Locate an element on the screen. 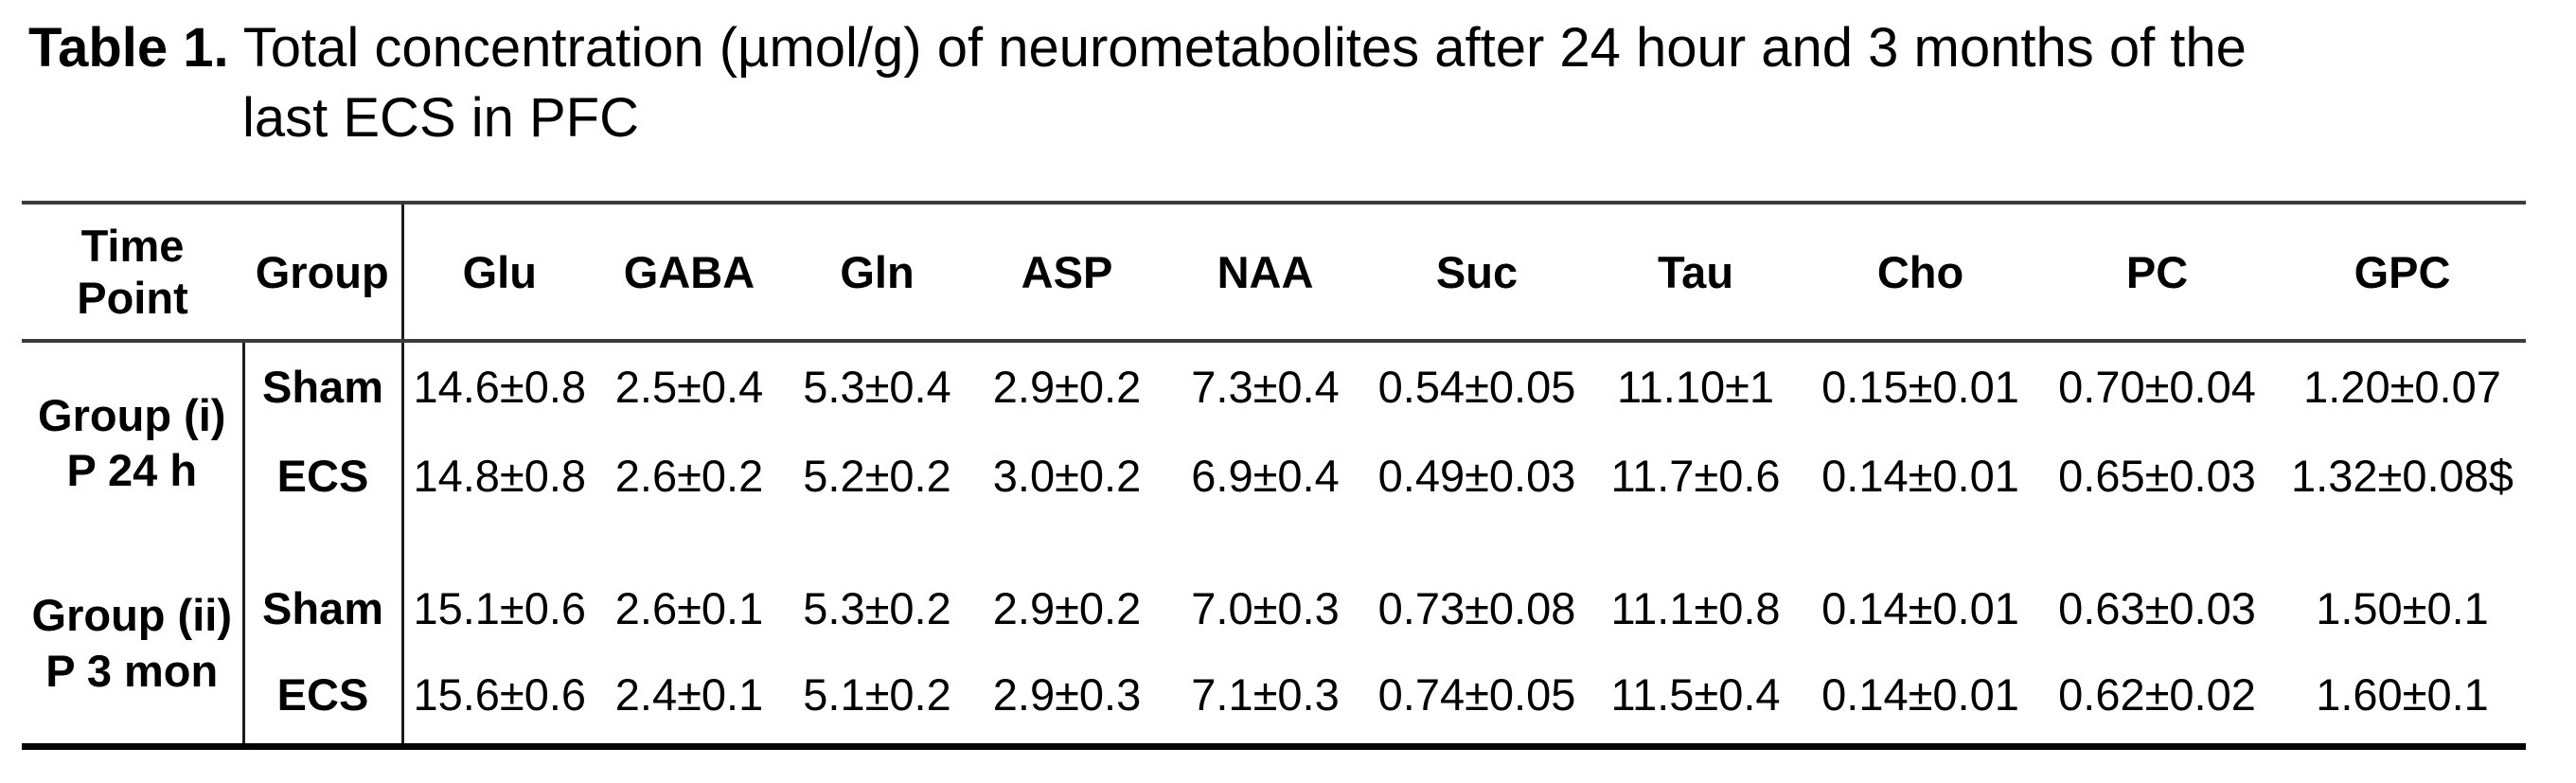 The width and height of the screenshot is (2576, 783). value-cell-suc: 0.74±0.05 is located at coordinates (1476, 694).